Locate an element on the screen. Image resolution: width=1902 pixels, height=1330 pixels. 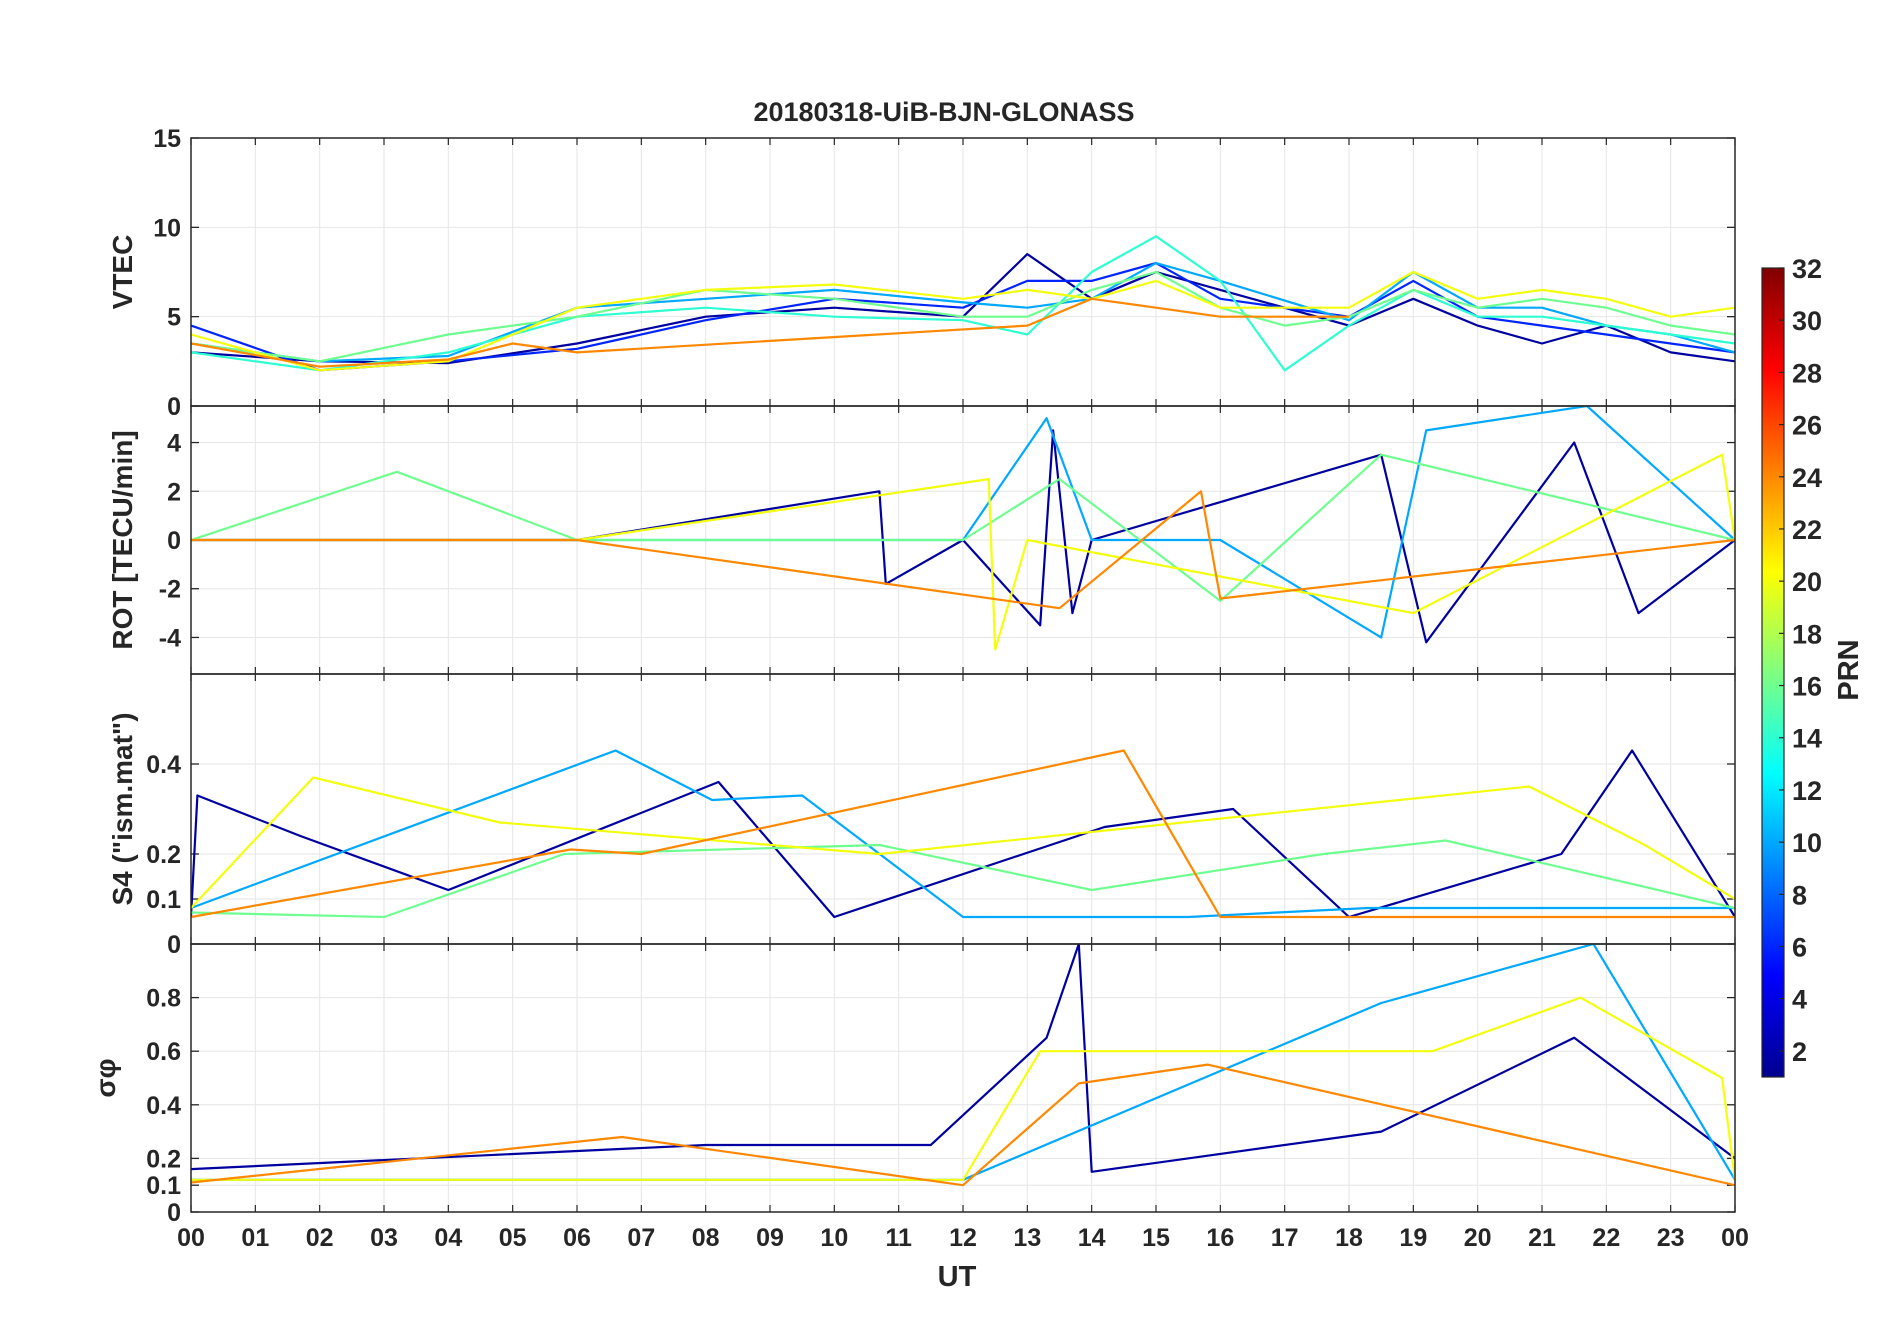
y-tick-label: 10 is located at coordinates (167, 228).